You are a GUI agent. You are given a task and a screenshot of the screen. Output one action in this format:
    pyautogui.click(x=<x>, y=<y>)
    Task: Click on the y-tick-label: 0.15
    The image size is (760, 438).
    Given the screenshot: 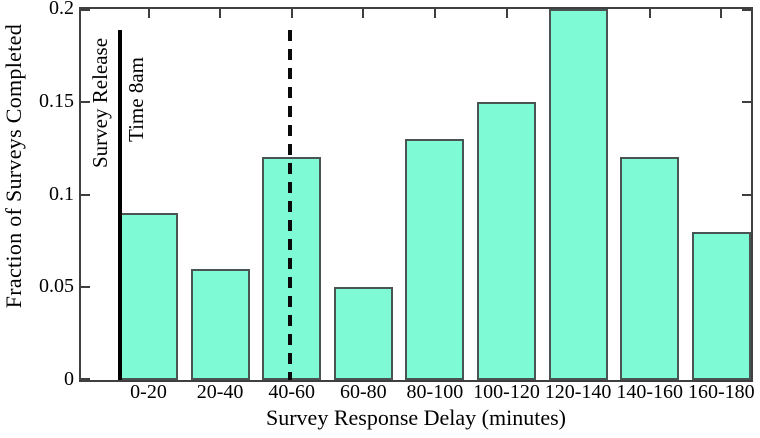 What is the action you would take?
    pyautogui.click(x=56, y=100)
    